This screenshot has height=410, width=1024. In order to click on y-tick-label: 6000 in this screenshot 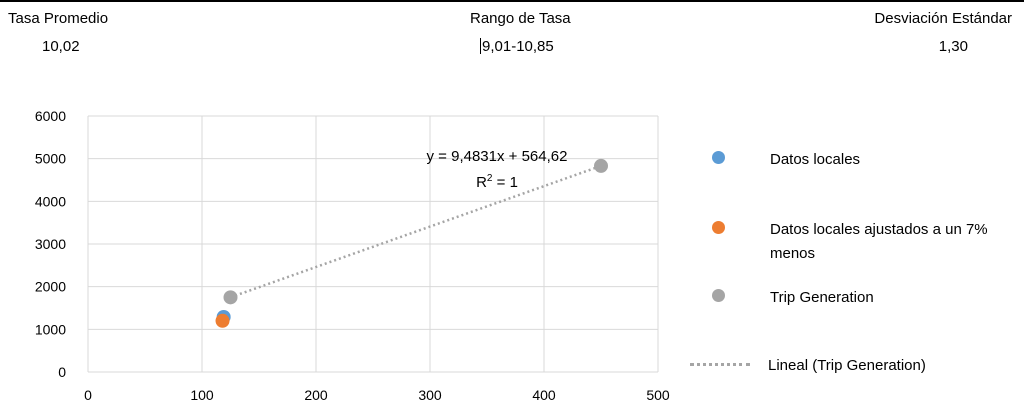, I will do `click(50, 116)`.